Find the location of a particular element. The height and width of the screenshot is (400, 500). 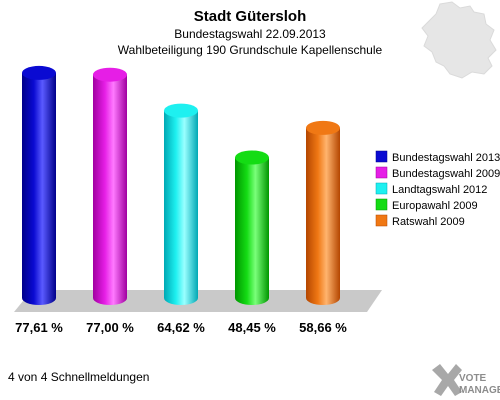

logo-vote: VOTE is located at coordinates (473, 378).